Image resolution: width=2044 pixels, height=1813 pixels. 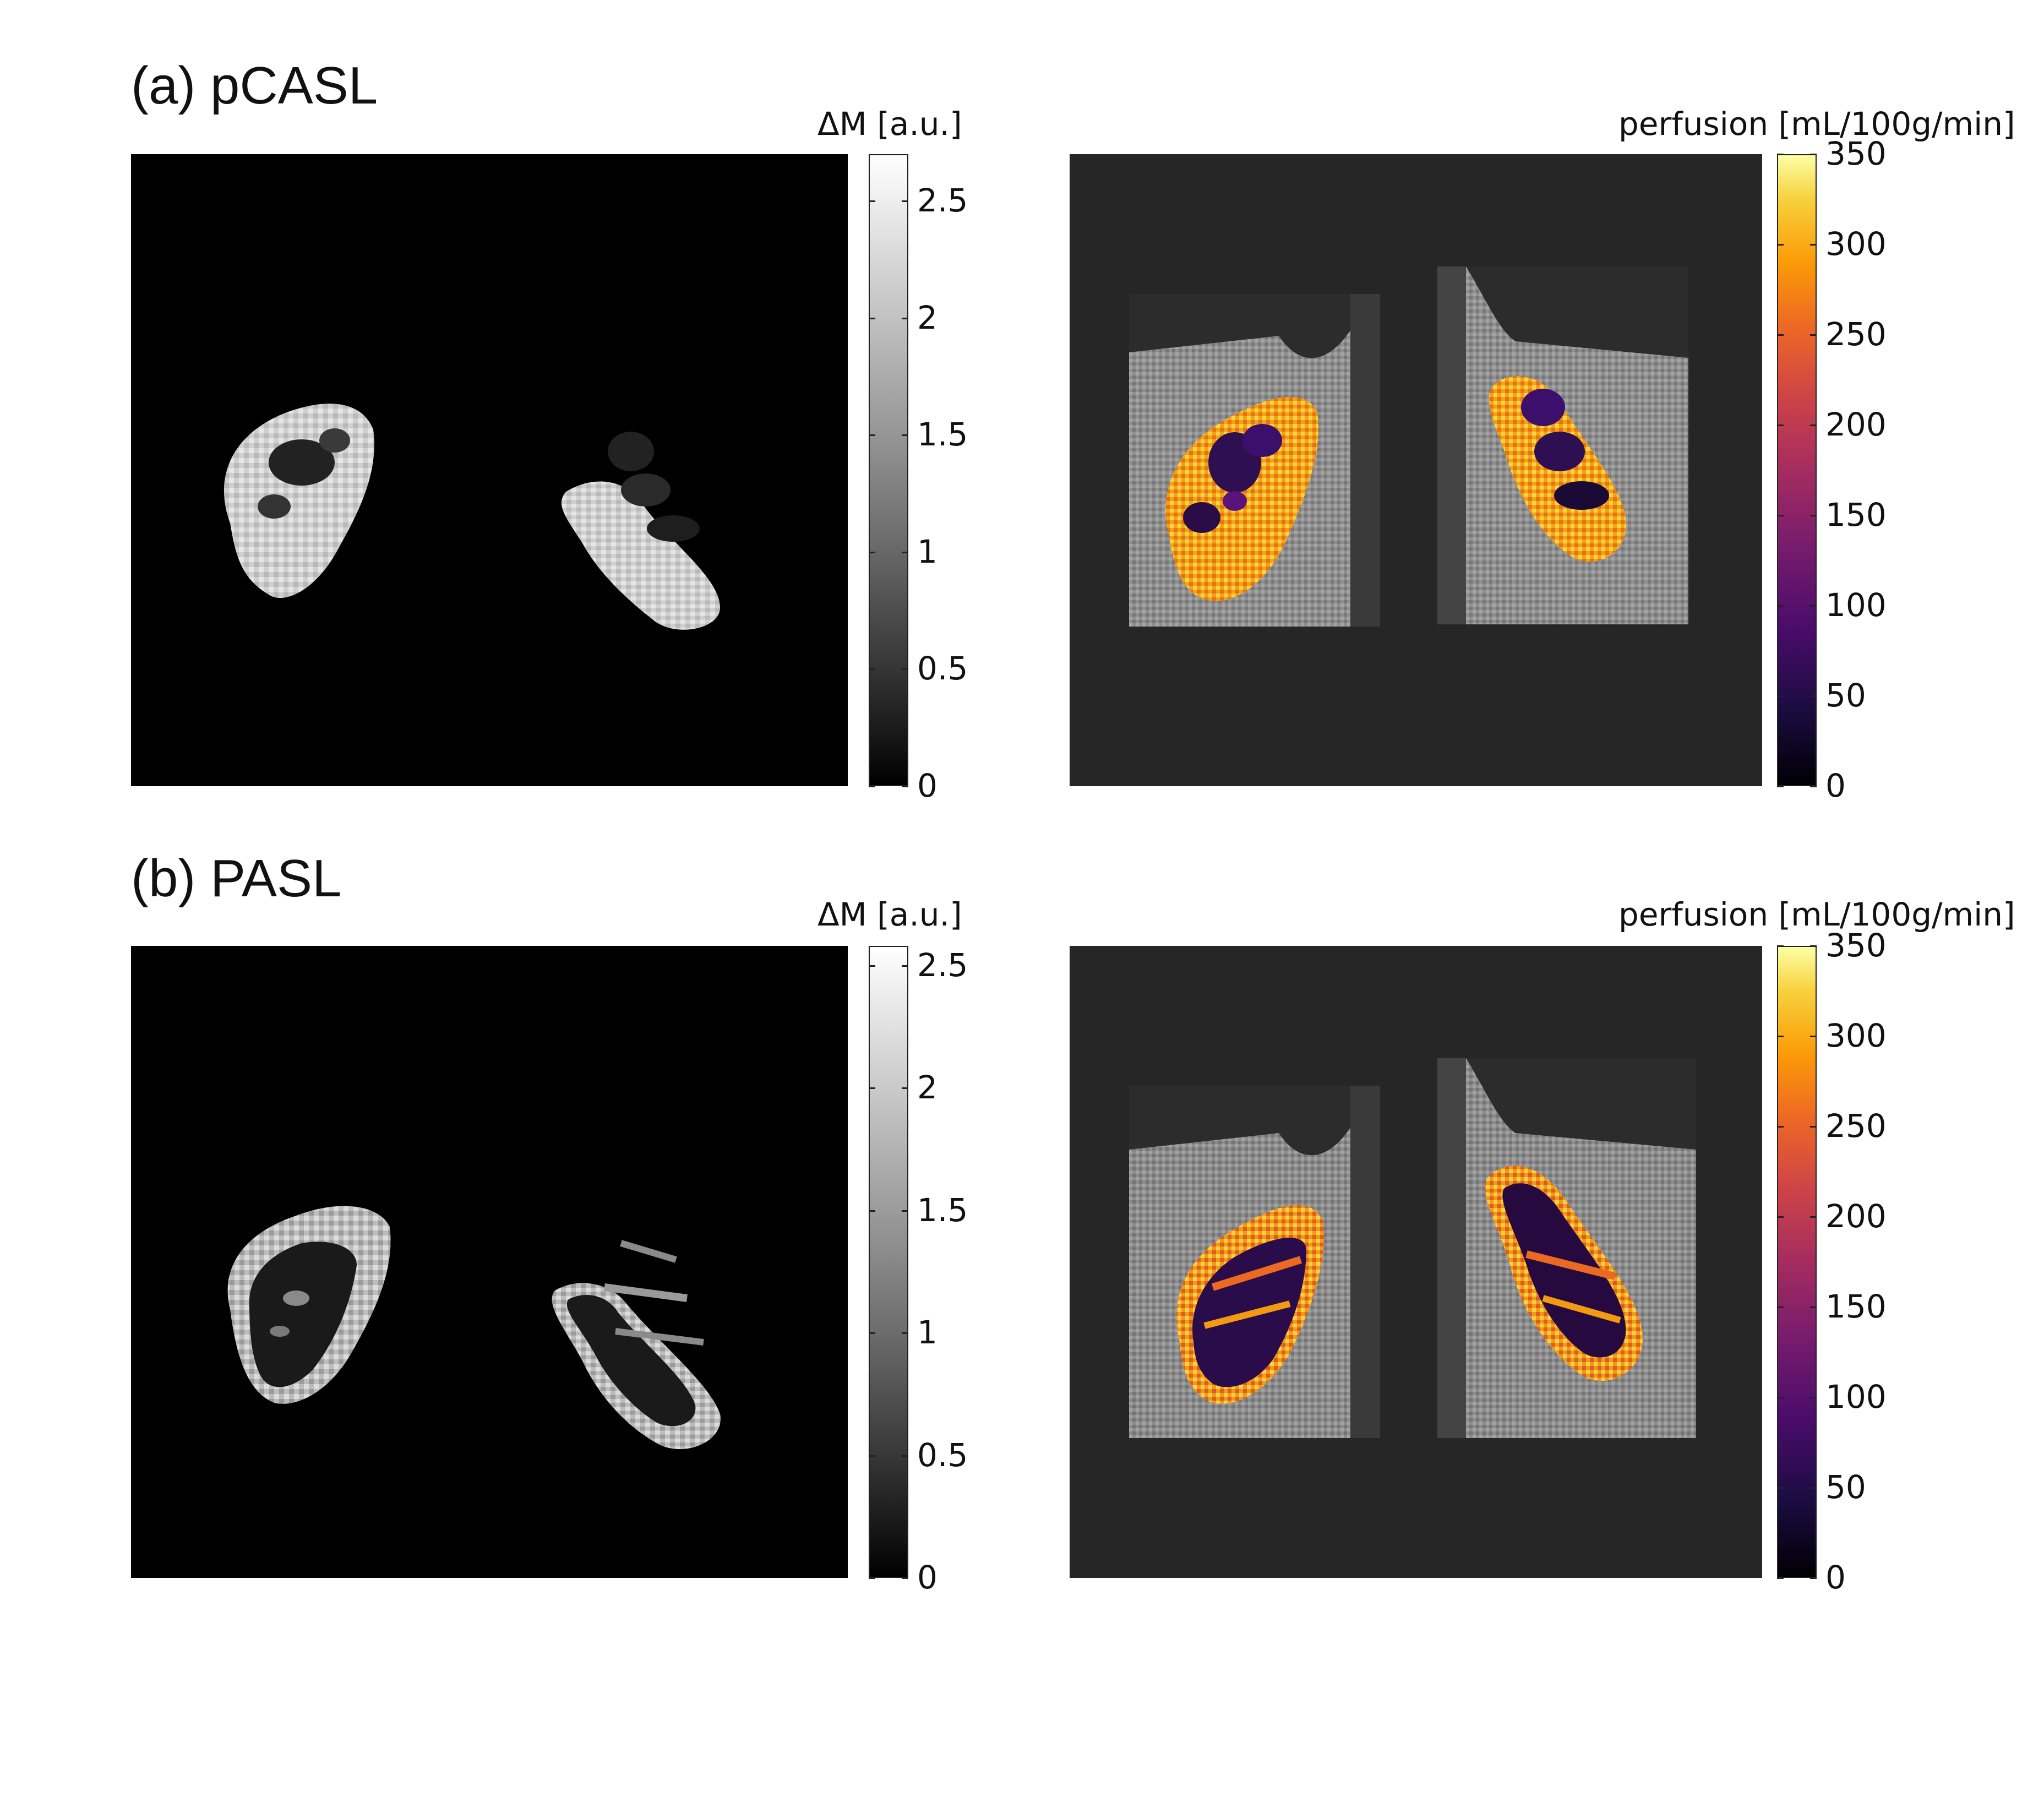 I want to click on perfusion-map-pasl, so click(x=1416, y=1262).